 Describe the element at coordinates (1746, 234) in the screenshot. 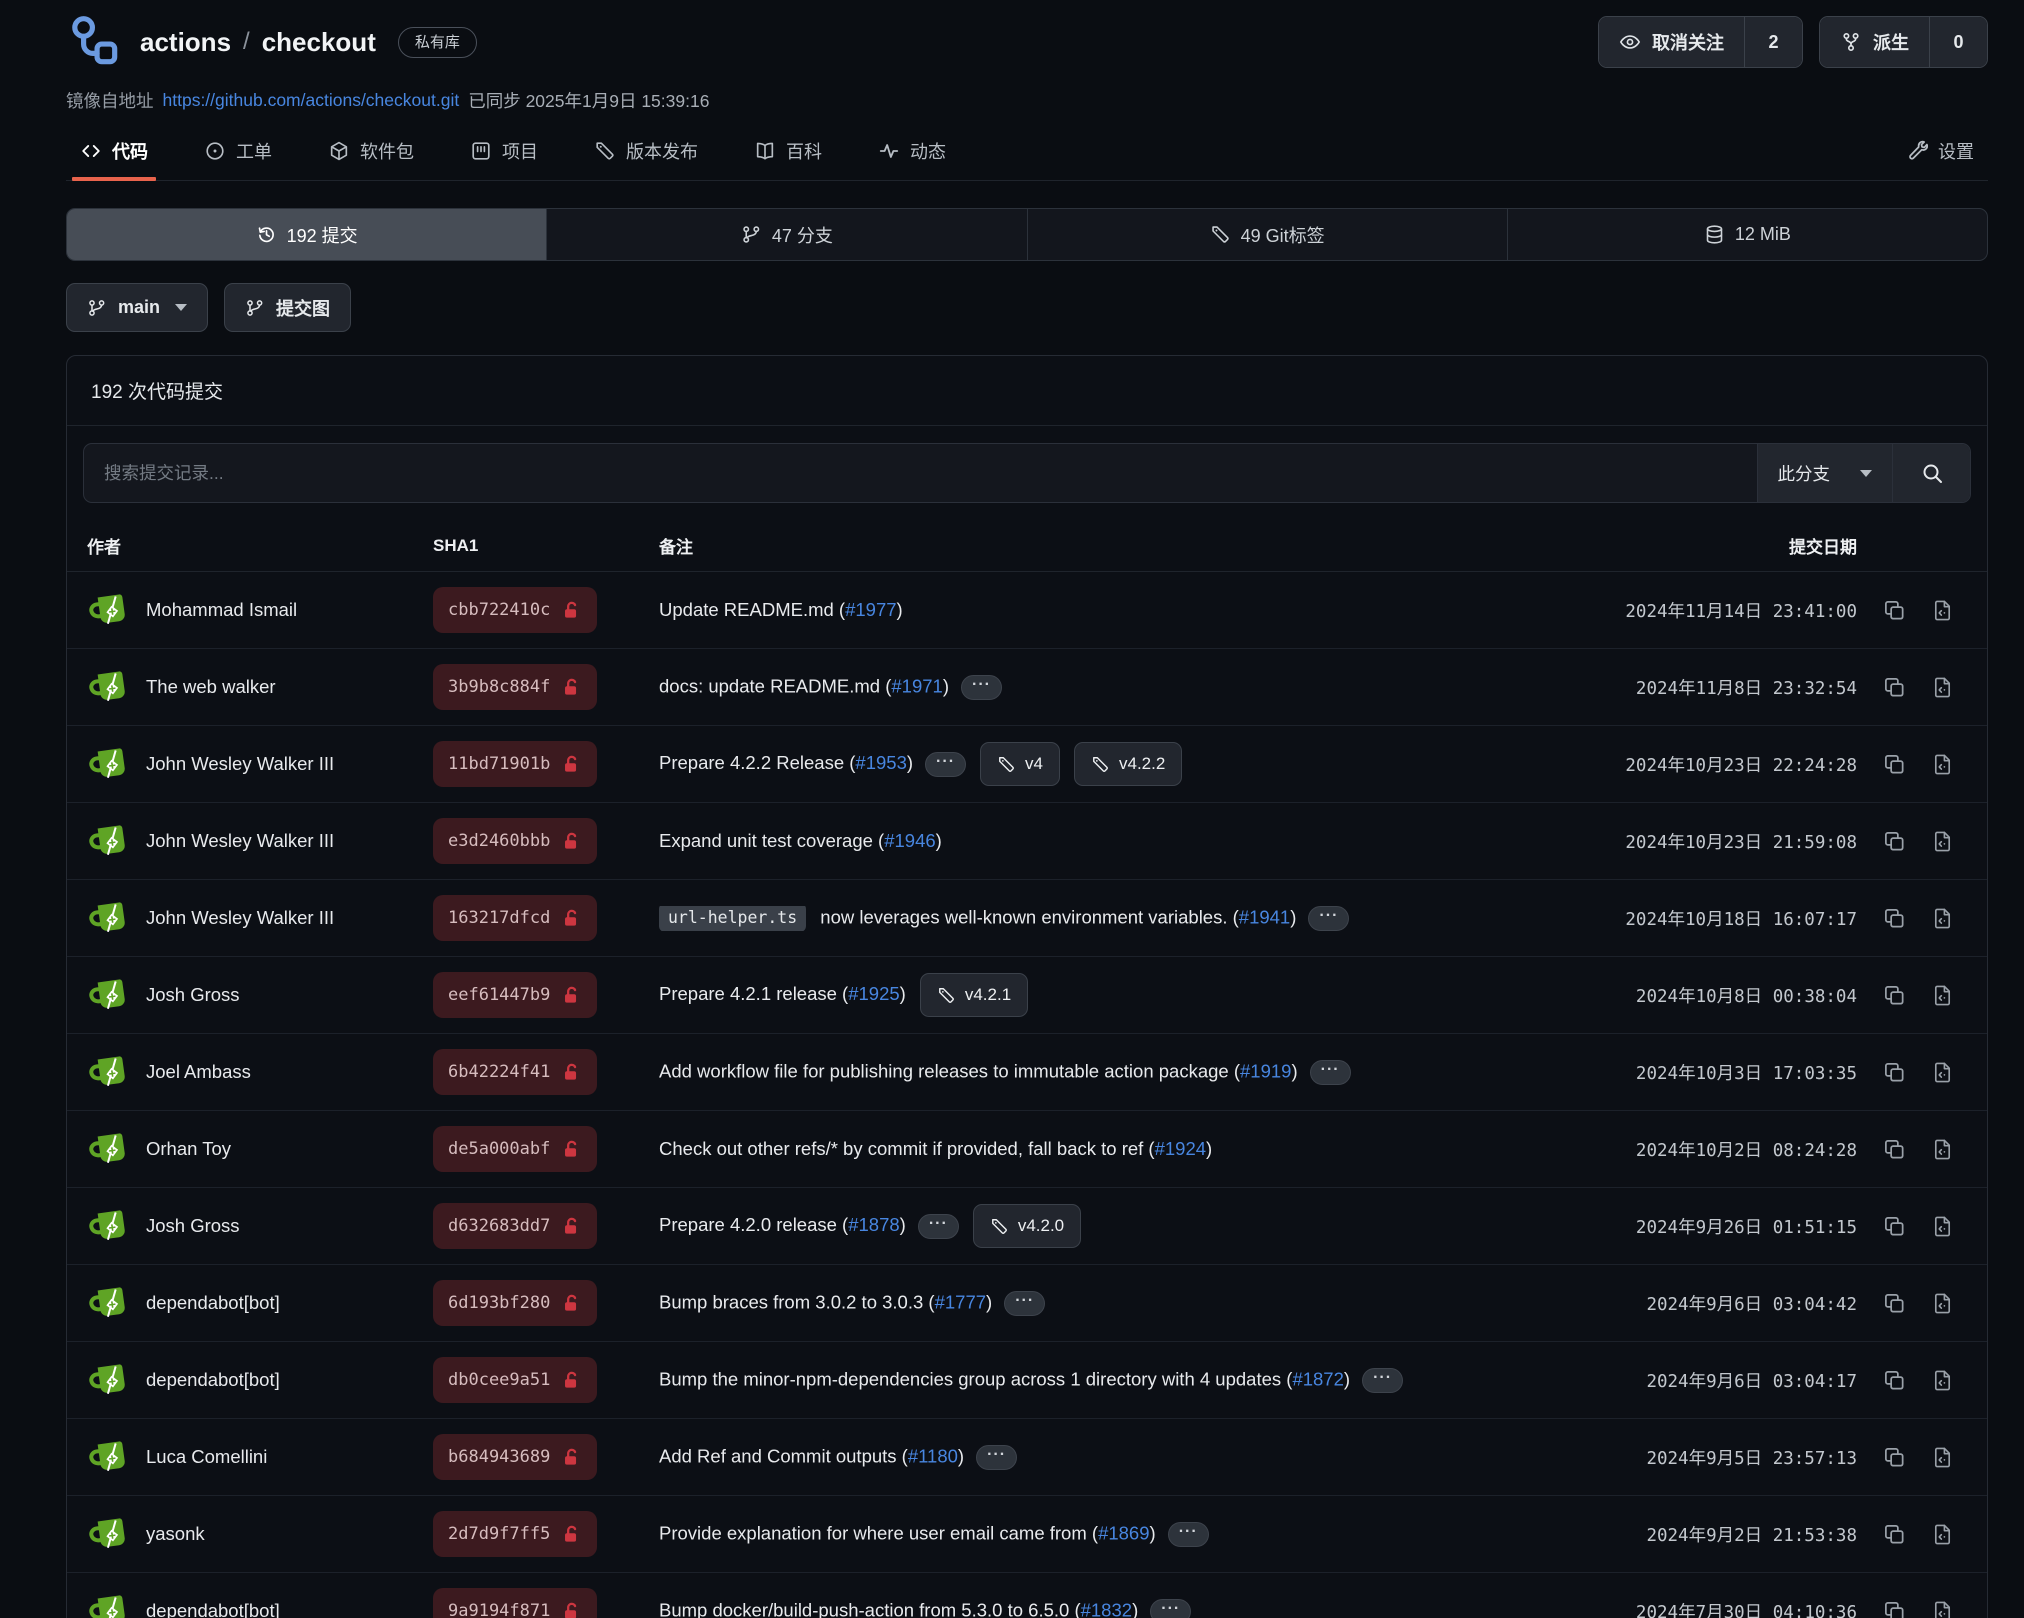

I see `stat-size: 12 MiB` at that location.